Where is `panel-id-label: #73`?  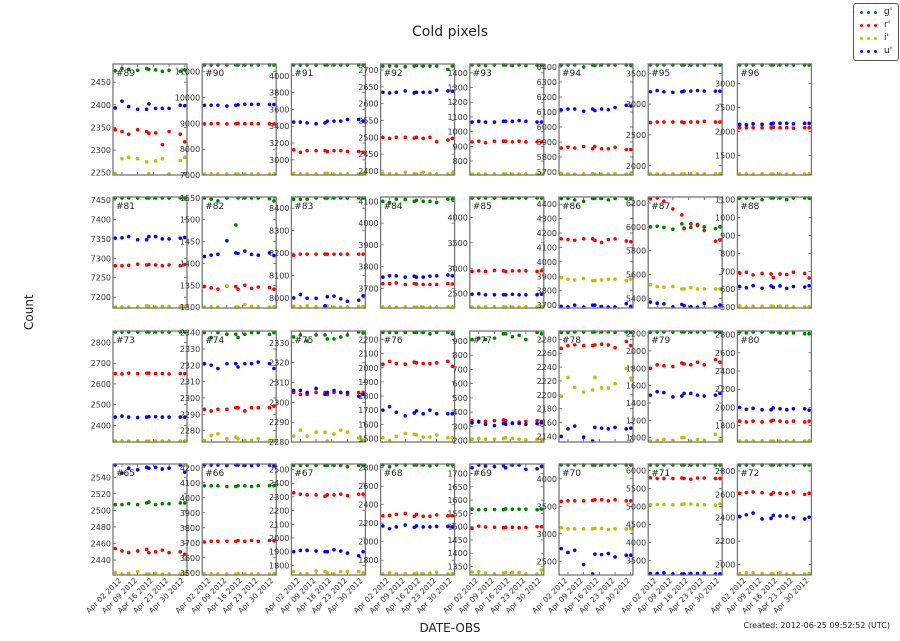 panel-id-label: #73 is located at coordinates (125, 341).